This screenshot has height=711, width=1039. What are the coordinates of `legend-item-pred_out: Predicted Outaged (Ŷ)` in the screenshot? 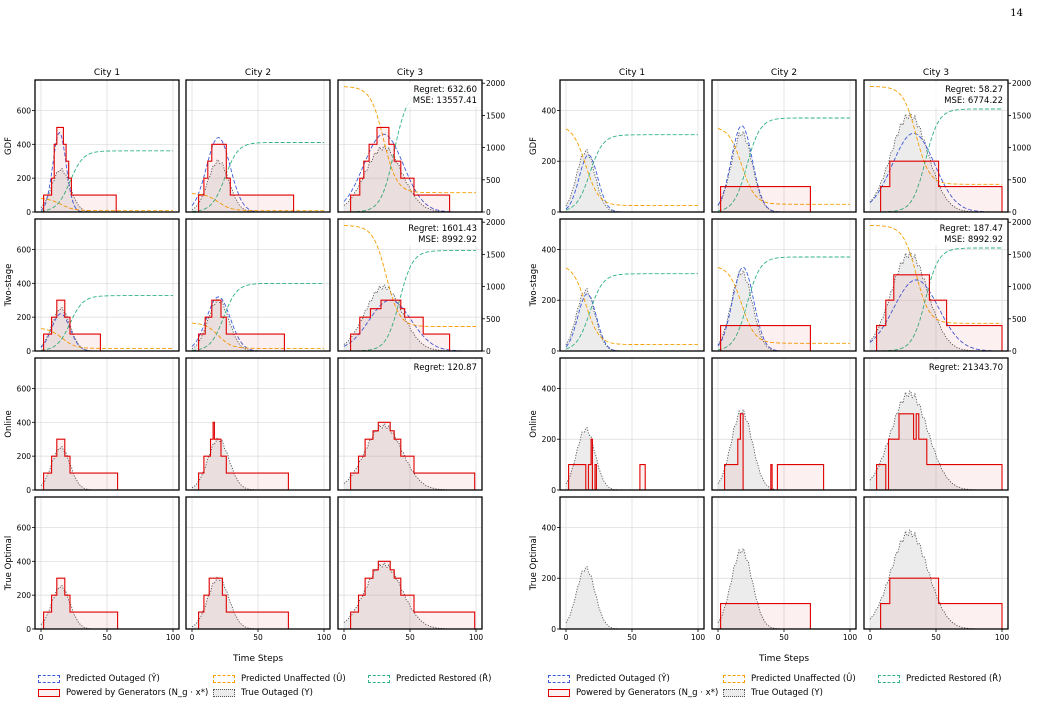 It's located at (609, 679).